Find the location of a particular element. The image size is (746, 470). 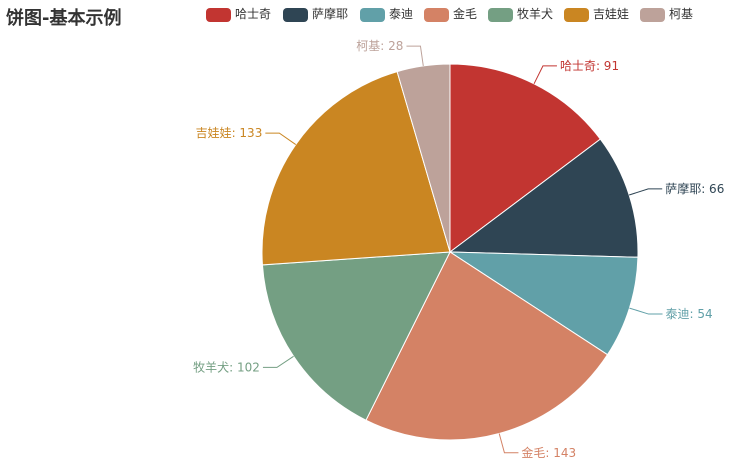

legend-label: 金毛 is located at coordinates (465, 14).